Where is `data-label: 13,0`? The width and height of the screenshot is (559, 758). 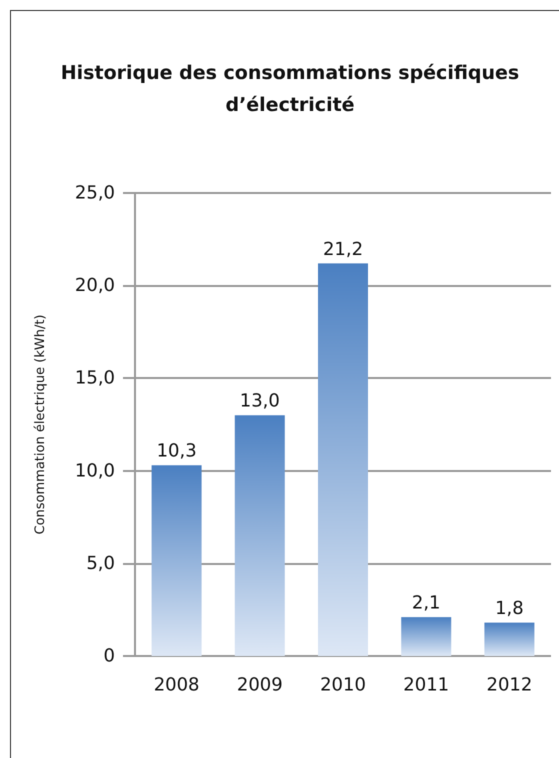
data-label: 13,0 is located at coordinates (260, 401).